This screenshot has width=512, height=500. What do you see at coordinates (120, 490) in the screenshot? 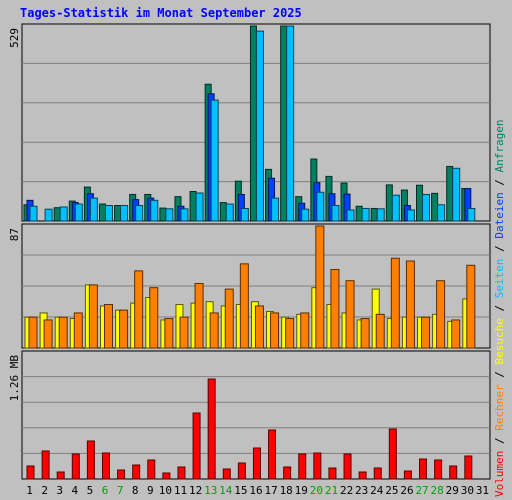
I see `x-tick-label-day-7: 7` at bounding box center [120, 490].